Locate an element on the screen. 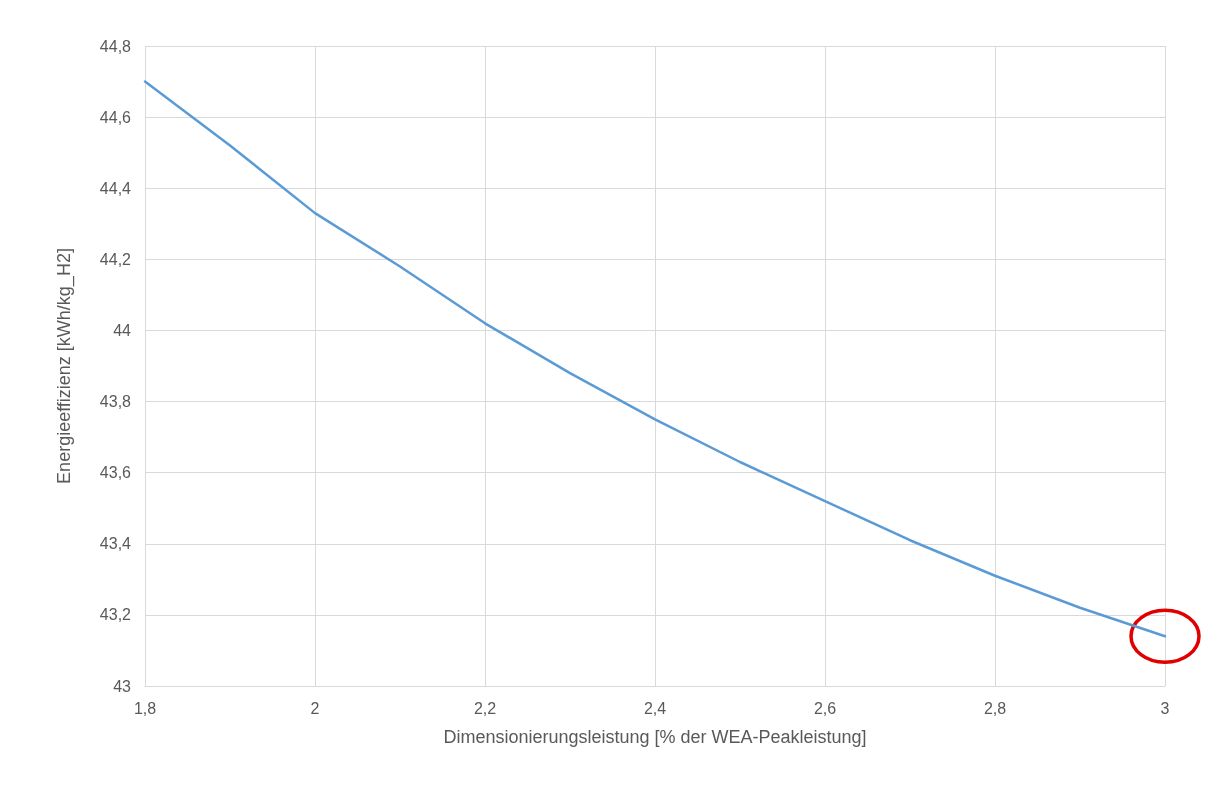 Image resolution: width=1213 pixels, height=796 pixels. x-tick-label: 3 is located at coordinates (1165, 708).